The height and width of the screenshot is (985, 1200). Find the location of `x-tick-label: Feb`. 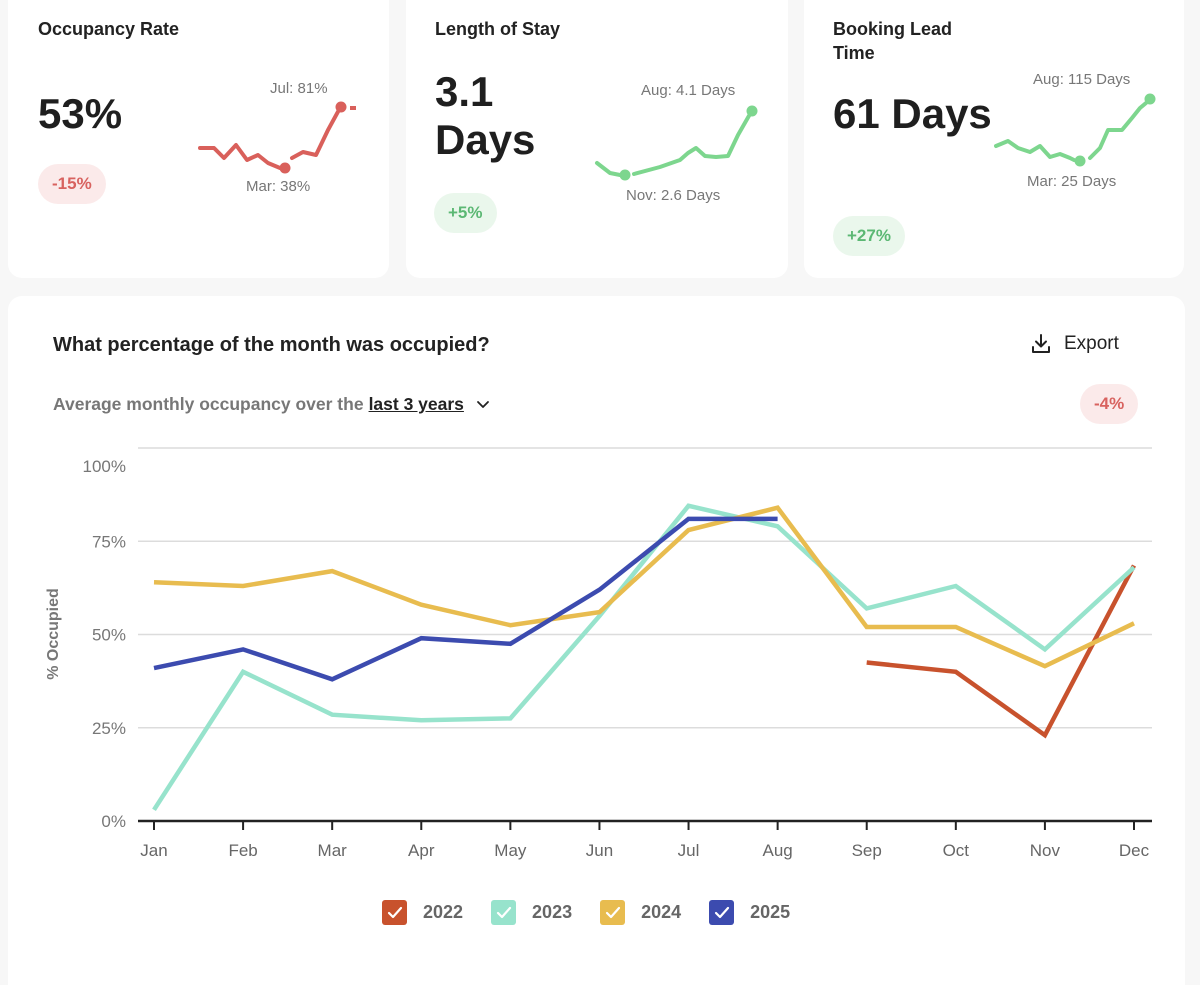

x-tick-label: Feb is located at coordinates (242, 850).